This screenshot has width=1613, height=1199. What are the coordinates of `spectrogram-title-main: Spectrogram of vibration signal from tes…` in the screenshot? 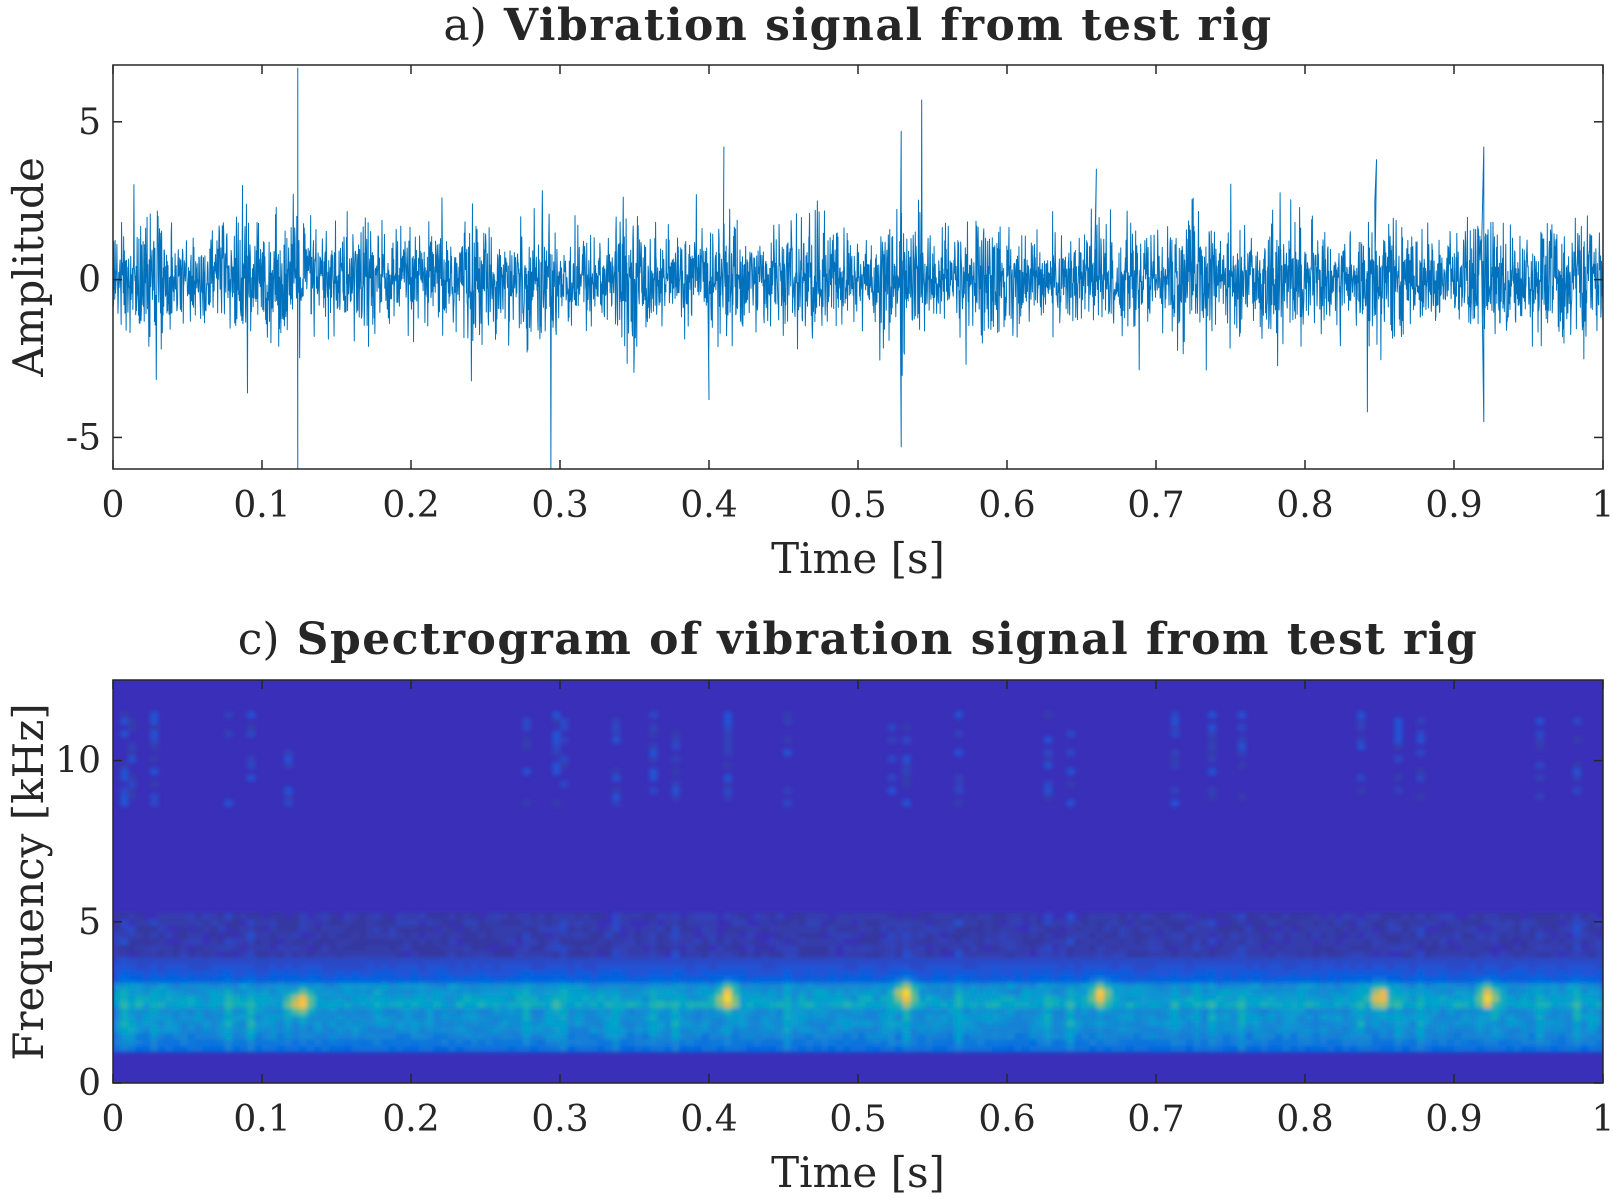 It's located at (888, 639).